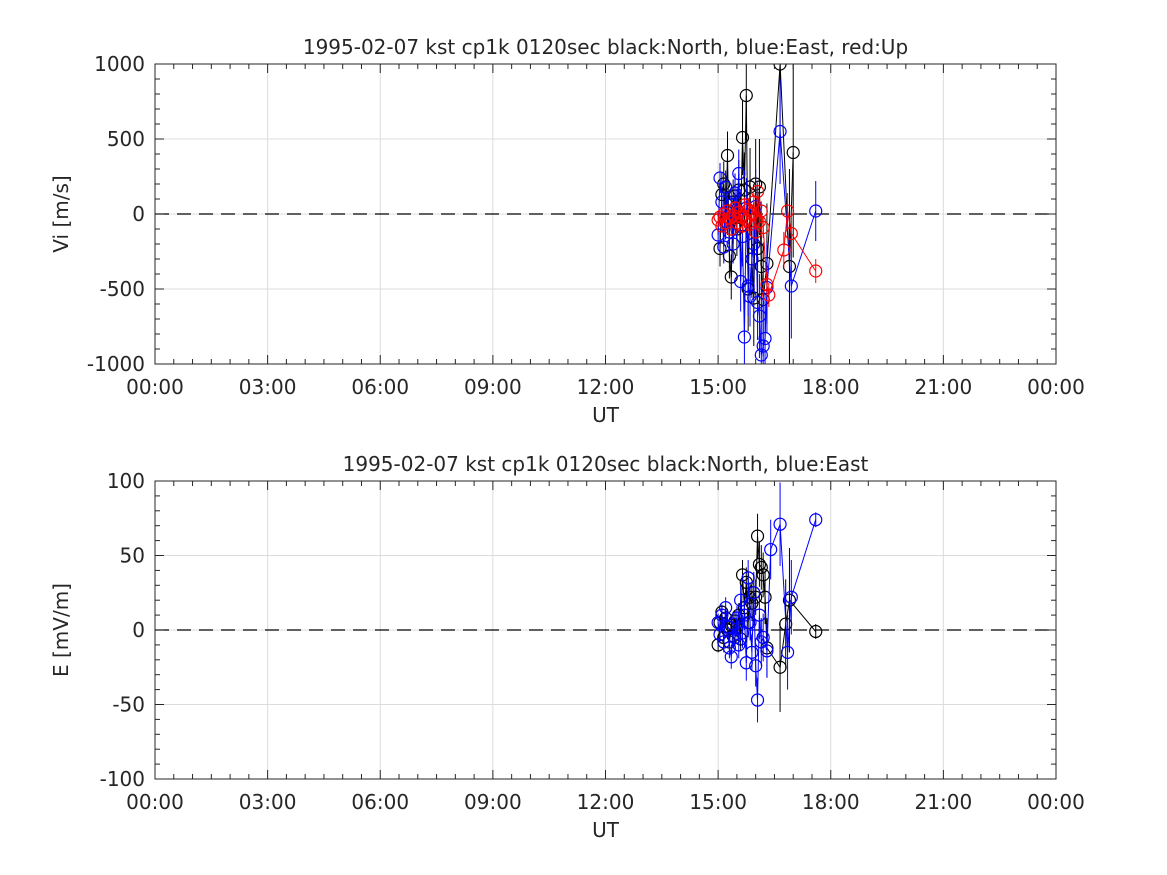 The width and height of the screenshot is (1167, 875). Describe the element at coordinates (119, 64) in the screenshot. I see `y-tick-label: 1000` at that location.